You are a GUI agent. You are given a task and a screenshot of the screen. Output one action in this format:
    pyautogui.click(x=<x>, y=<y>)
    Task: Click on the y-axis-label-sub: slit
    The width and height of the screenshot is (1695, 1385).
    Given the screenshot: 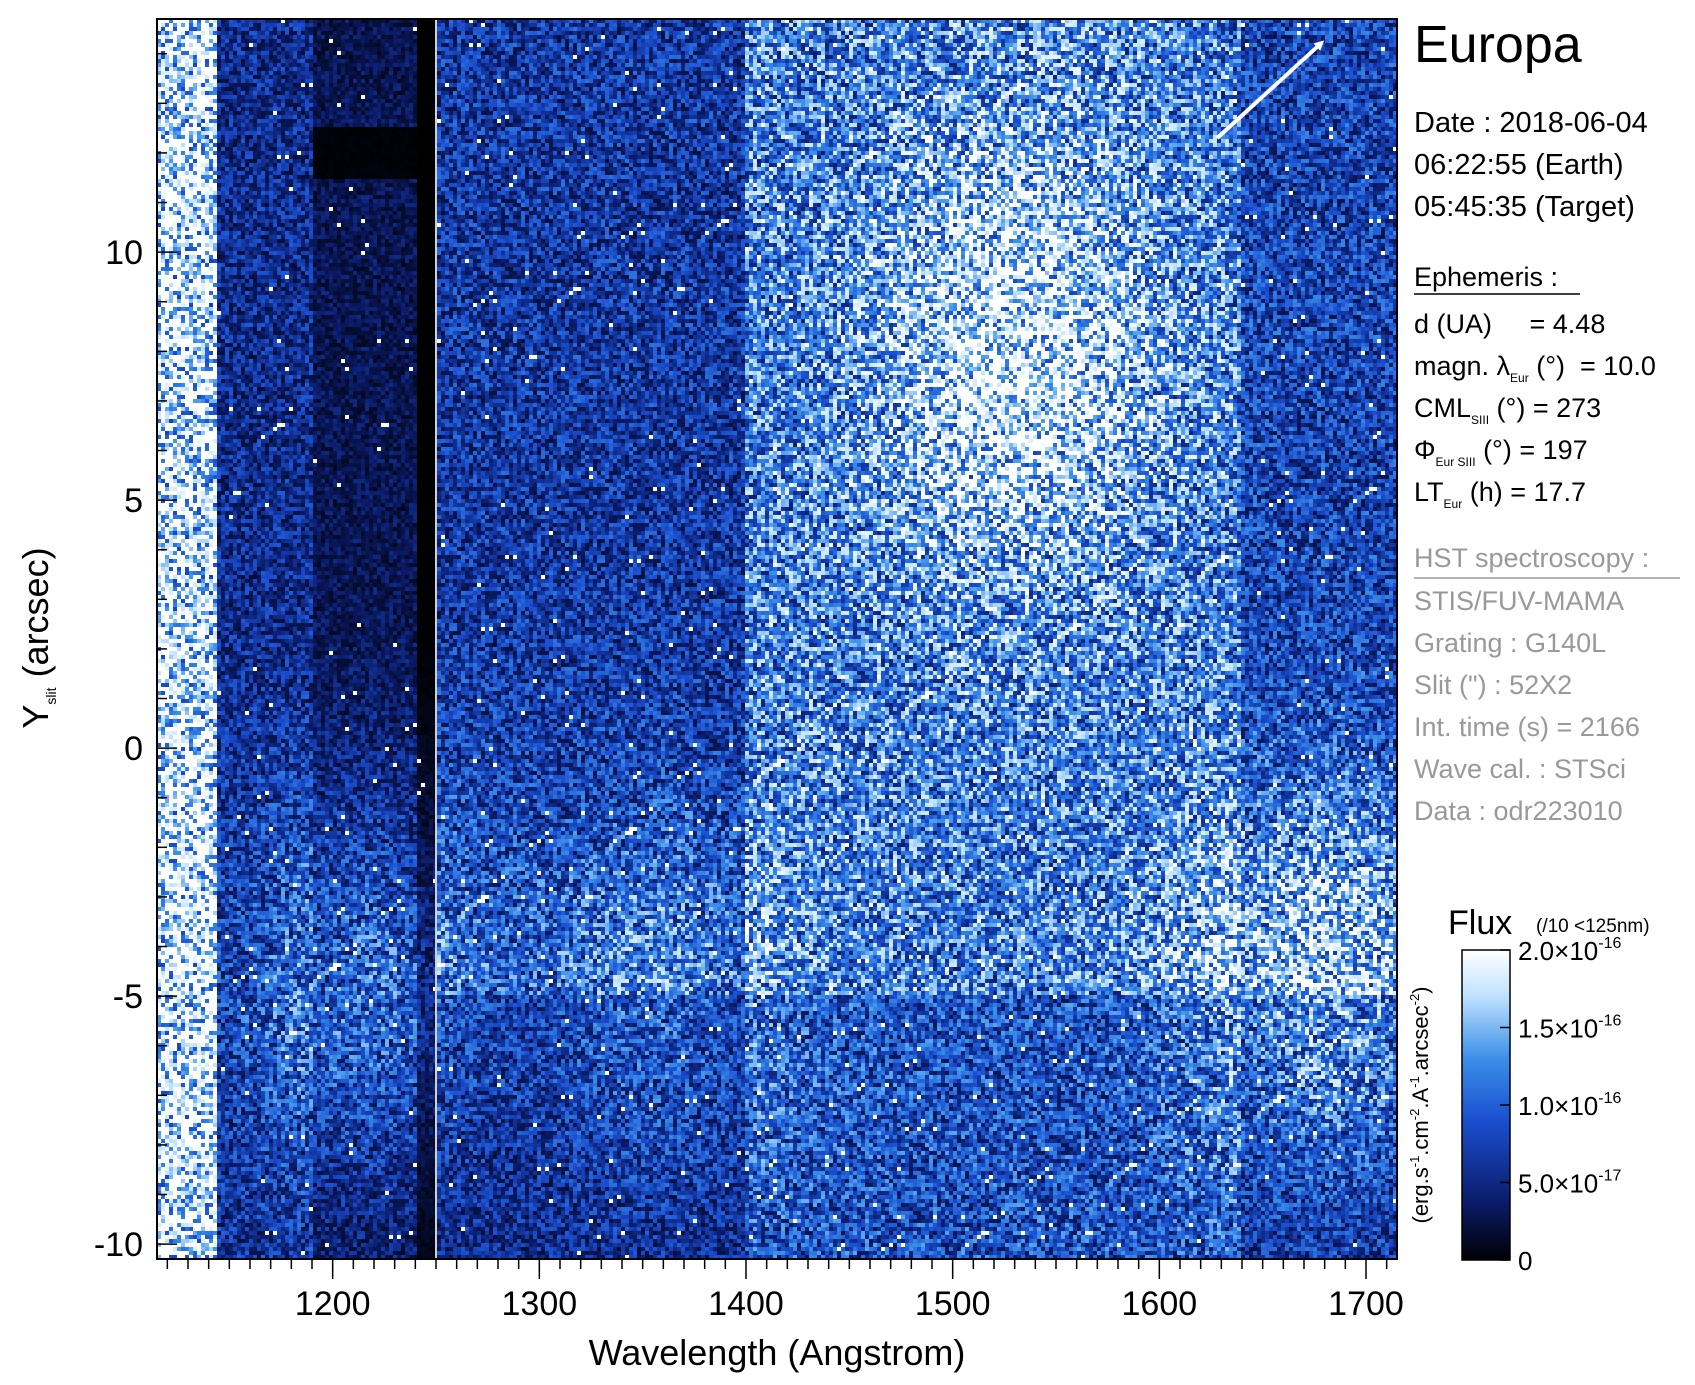 What is the action you would take?
    pyautogui.click(x=51, y=695)
    